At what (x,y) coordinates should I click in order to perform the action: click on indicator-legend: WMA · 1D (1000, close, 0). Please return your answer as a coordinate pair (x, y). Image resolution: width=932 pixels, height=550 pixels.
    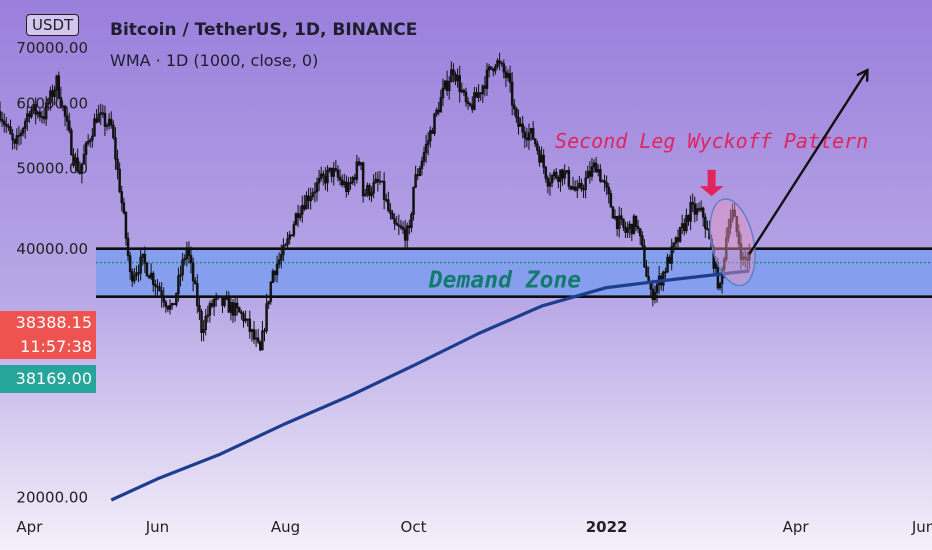
    Looking at the image, I should click on (214, 60).